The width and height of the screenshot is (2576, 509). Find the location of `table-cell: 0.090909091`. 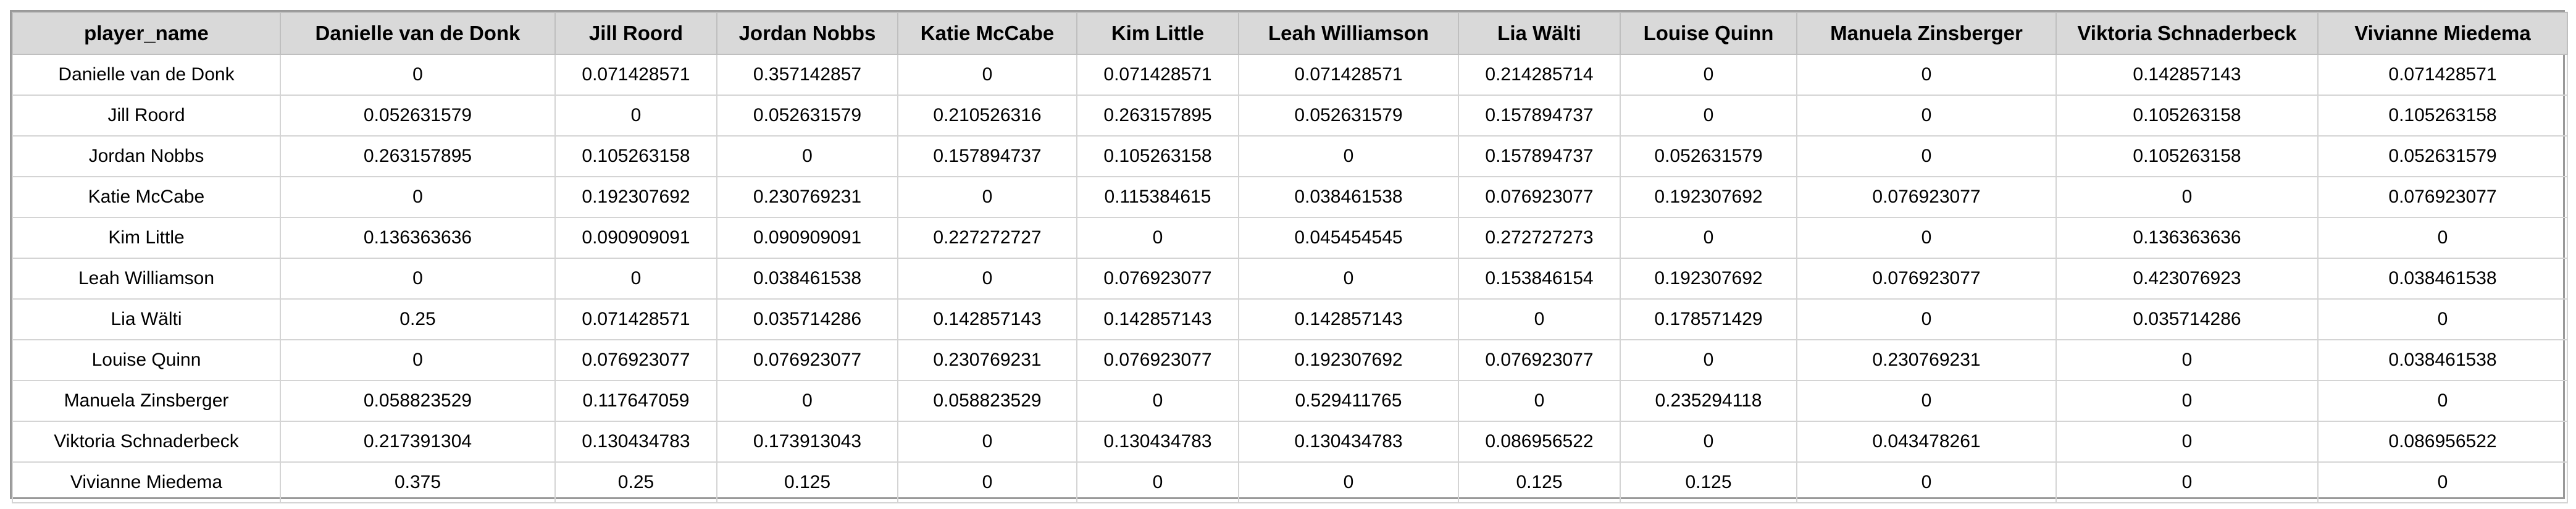

table-cell: 0.090909091 is located at coordinates (807, 238).